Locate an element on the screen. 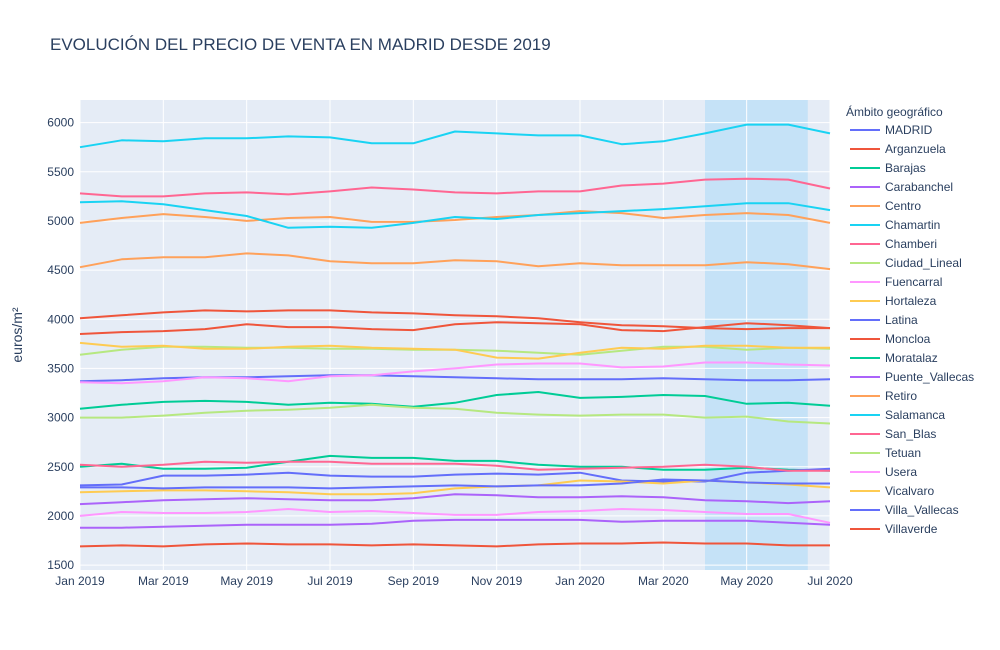  legend-item: Usera is located at coordinates (883, 472).